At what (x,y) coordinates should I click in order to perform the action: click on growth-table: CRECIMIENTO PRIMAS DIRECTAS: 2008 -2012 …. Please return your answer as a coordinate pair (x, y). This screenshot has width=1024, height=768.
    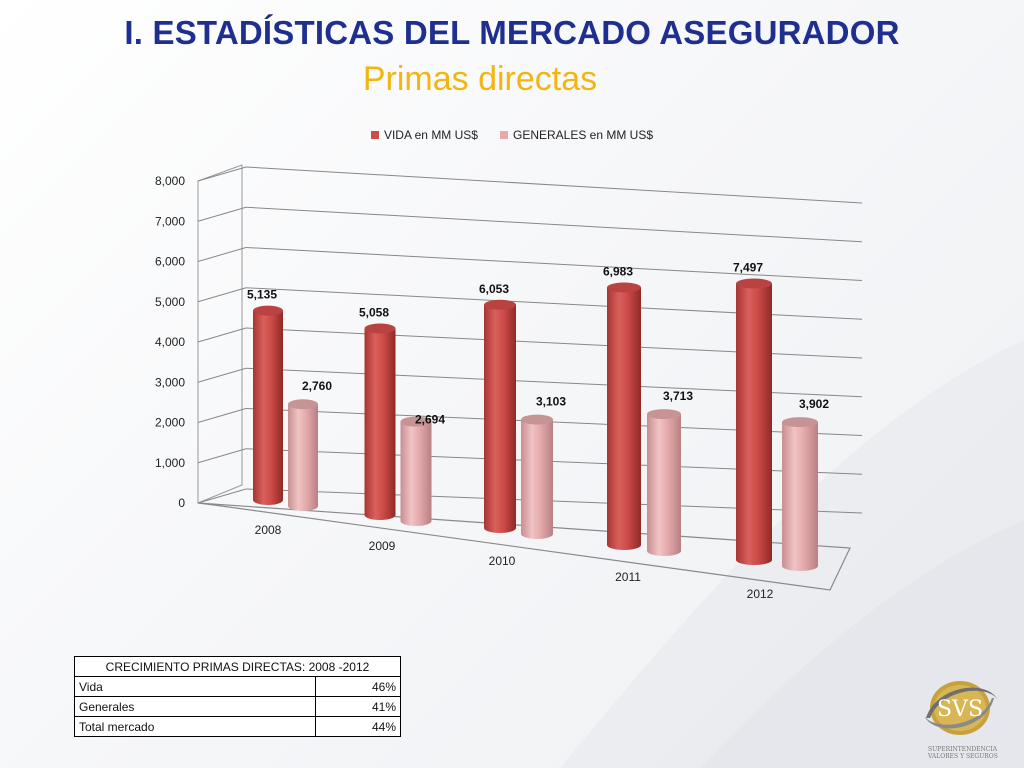
    Looking at the image, I should click on (237, 696).